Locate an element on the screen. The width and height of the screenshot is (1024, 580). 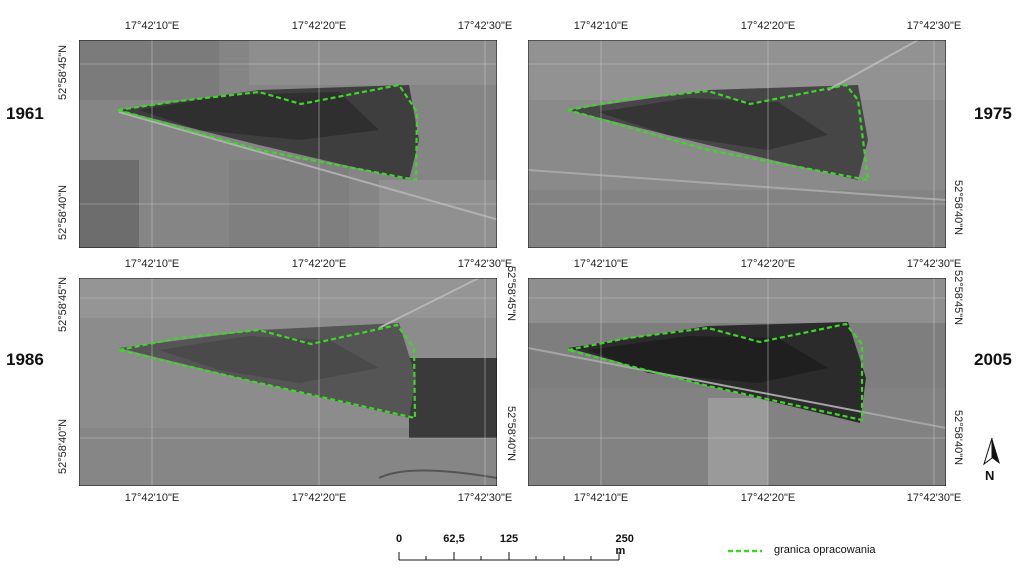
aerial-photo-1975 is located at coordinates (737, 144).